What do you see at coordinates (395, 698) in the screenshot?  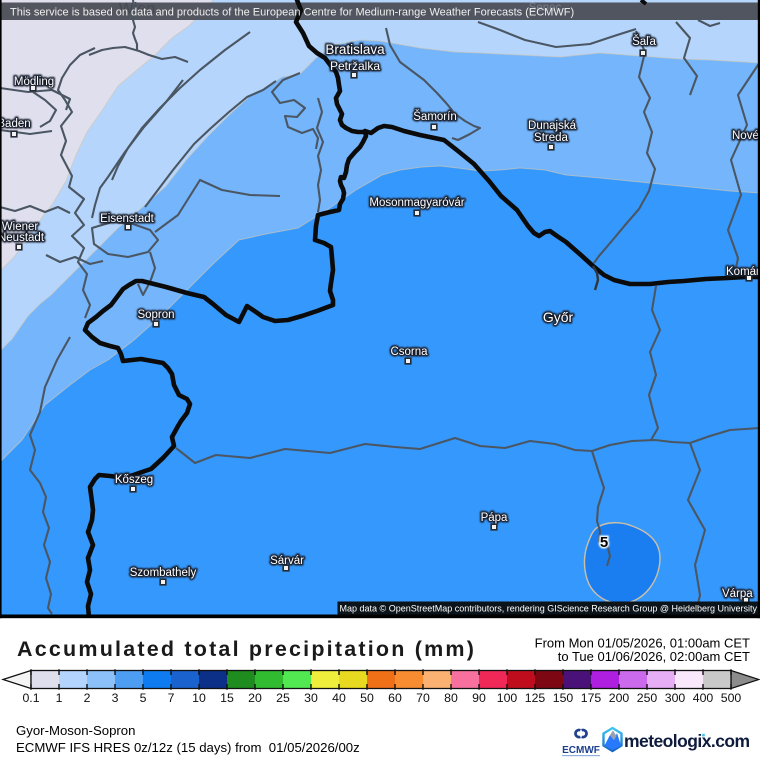 I see `svg-text: 60` at bounding box center [395, 698].